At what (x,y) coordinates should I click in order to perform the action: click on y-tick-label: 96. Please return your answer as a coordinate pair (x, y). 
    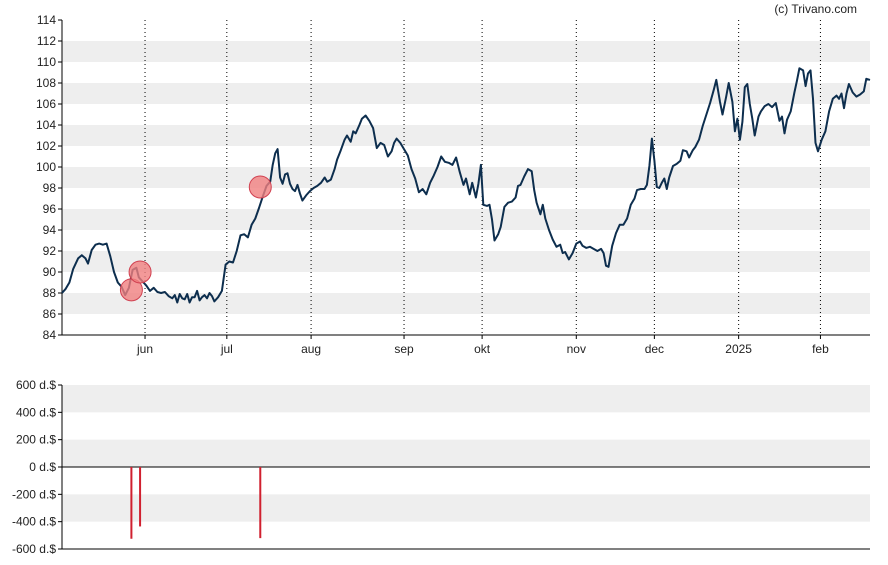
    Looking at the image, I should click on (50, 209).